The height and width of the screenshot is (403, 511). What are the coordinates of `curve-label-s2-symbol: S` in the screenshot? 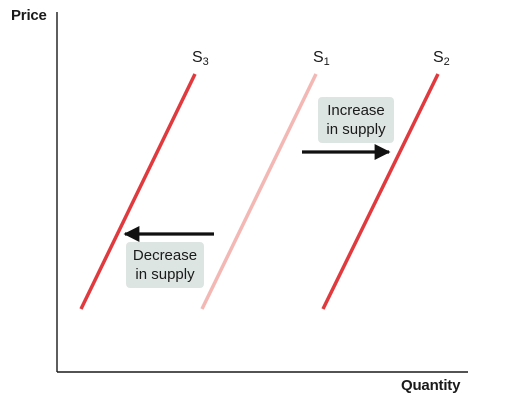 It's located at (438, 57).